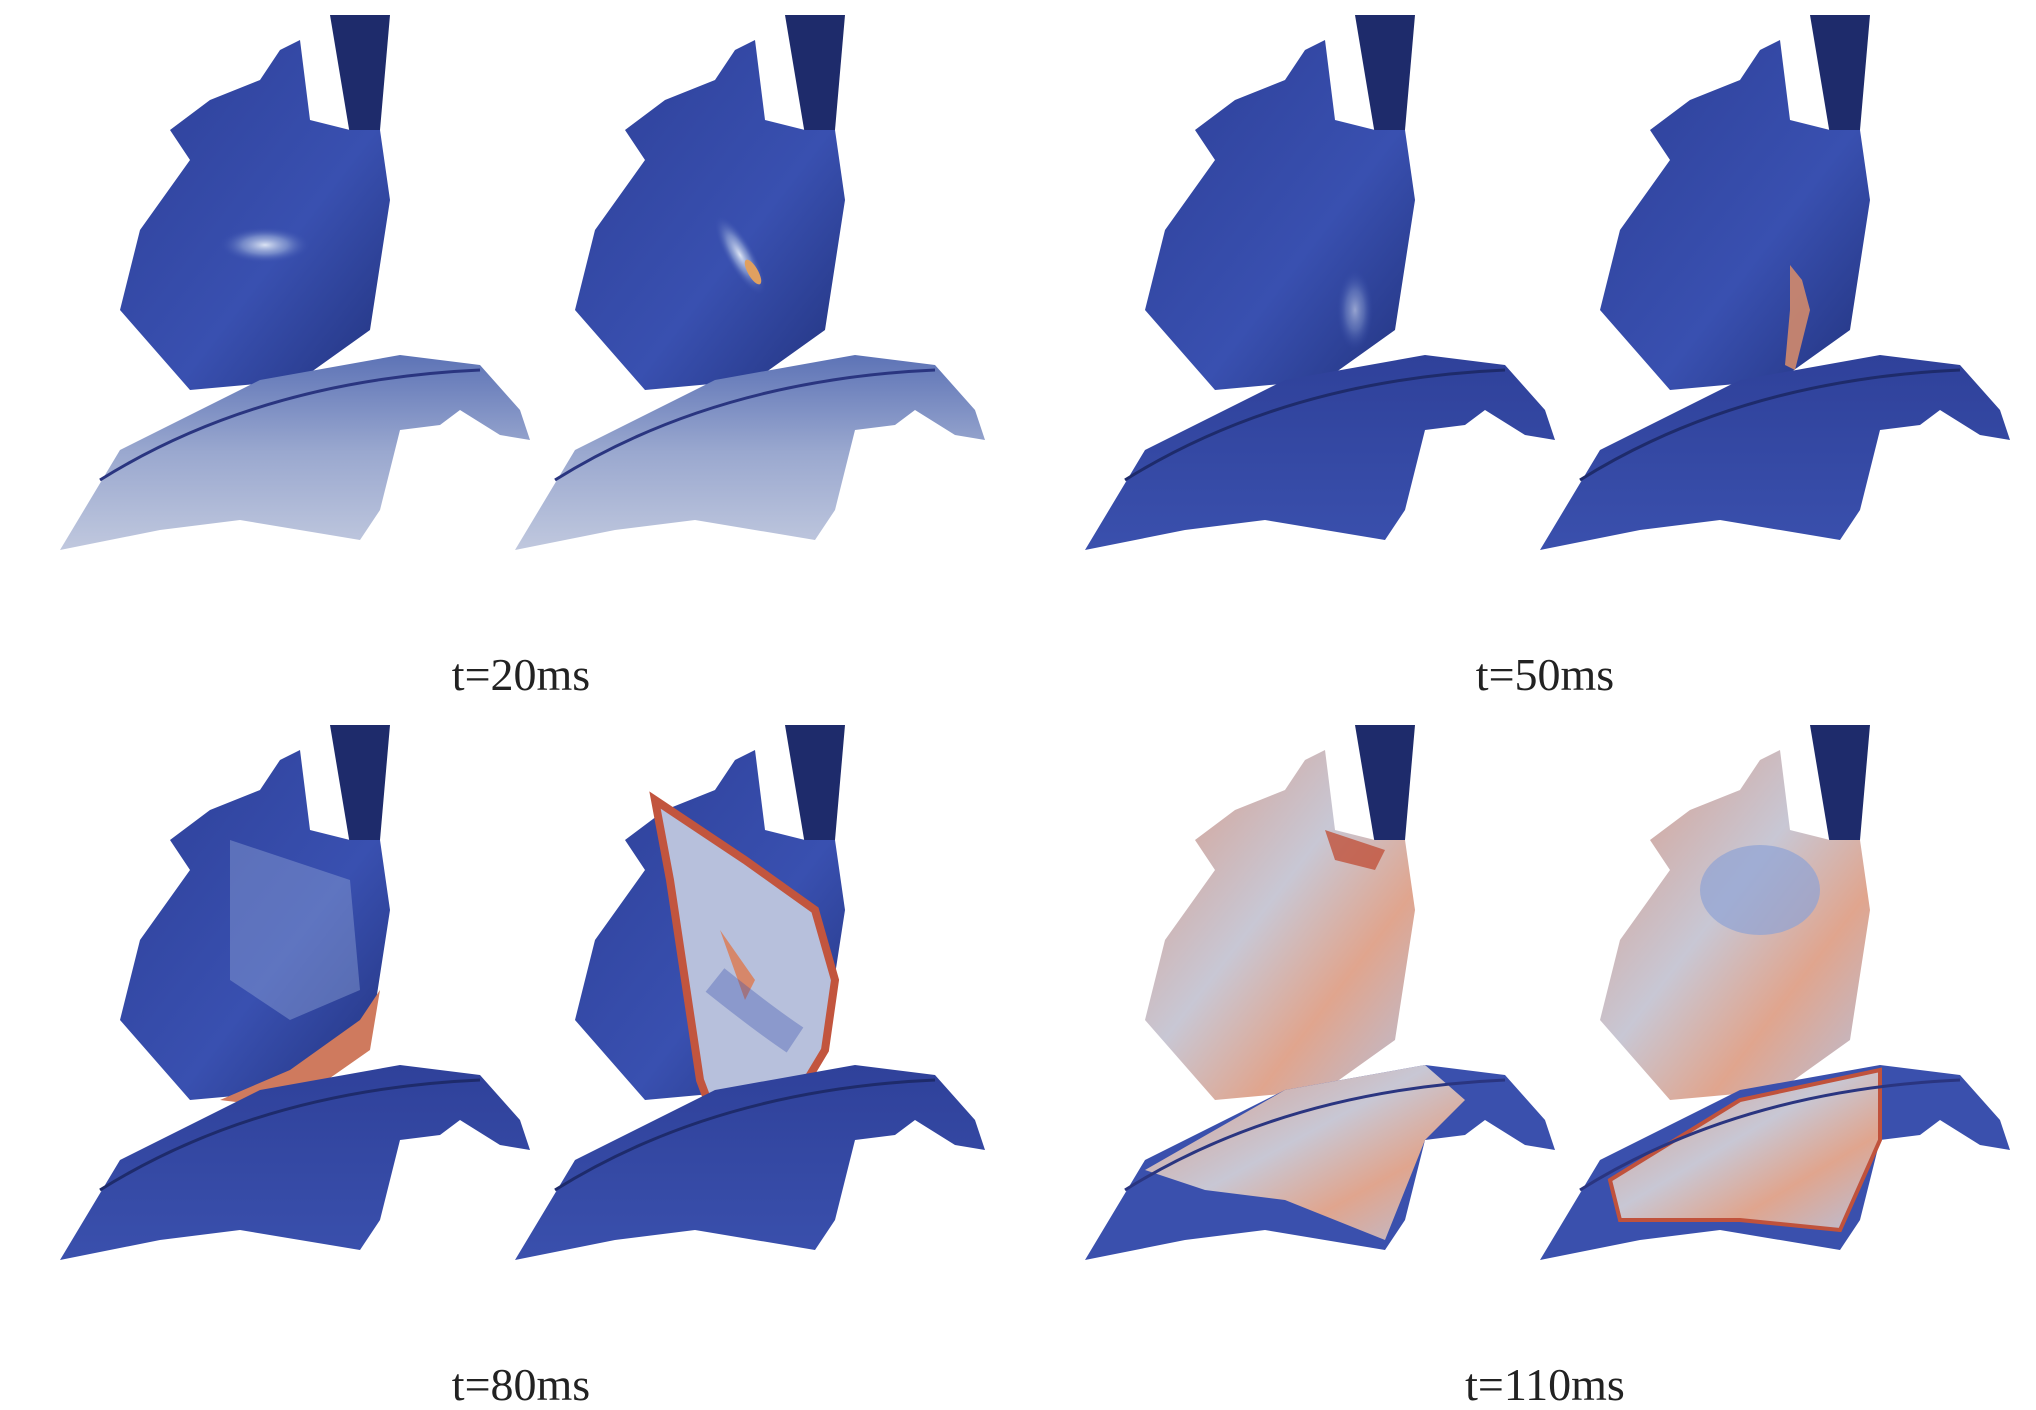 The height and width of the screenshot is (1410, 2036). I want to click on caption-t110: t=110ms, so click(1545, 1384).